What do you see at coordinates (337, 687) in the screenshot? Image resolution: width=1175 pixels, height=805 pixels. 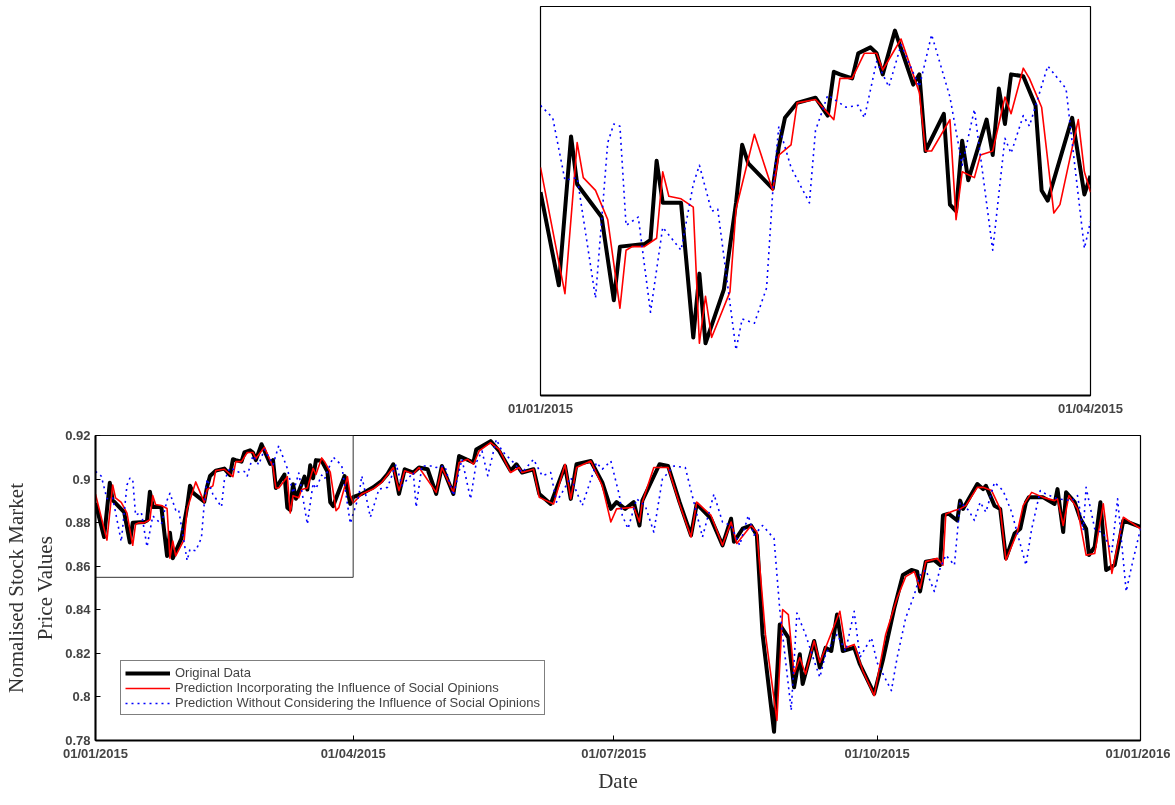 I see `legend-label: Prediction Incorporating the Influence of Social Opinions` at bounding box center [337, 687].